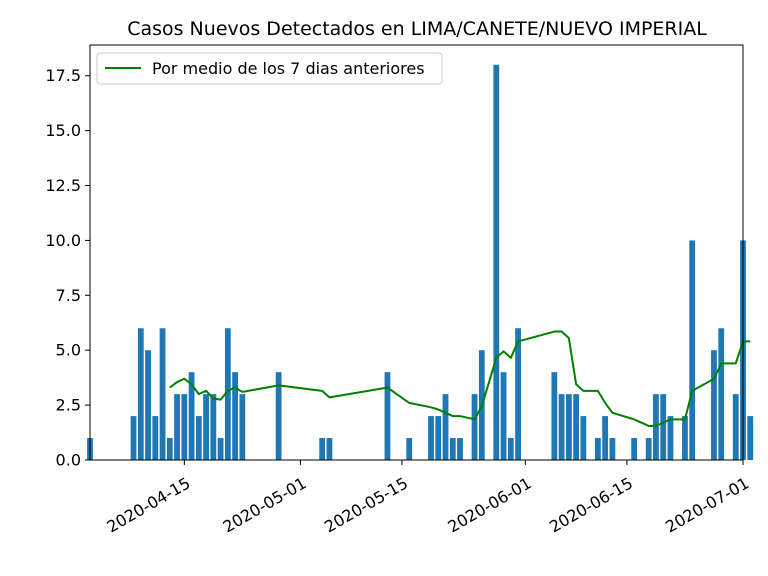 This screenshot has width=768, height=576. I want to click on x-tick-label: 2020-04-15, so click(148, 504).